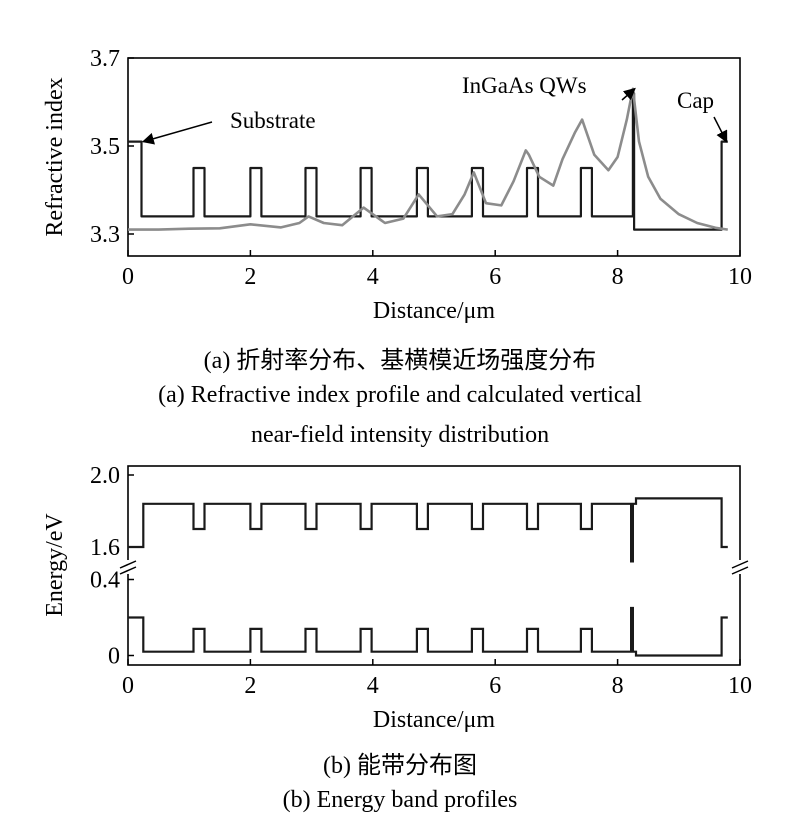  I want to click on panel-b-x-tick-label: 6, so click(495, 686).